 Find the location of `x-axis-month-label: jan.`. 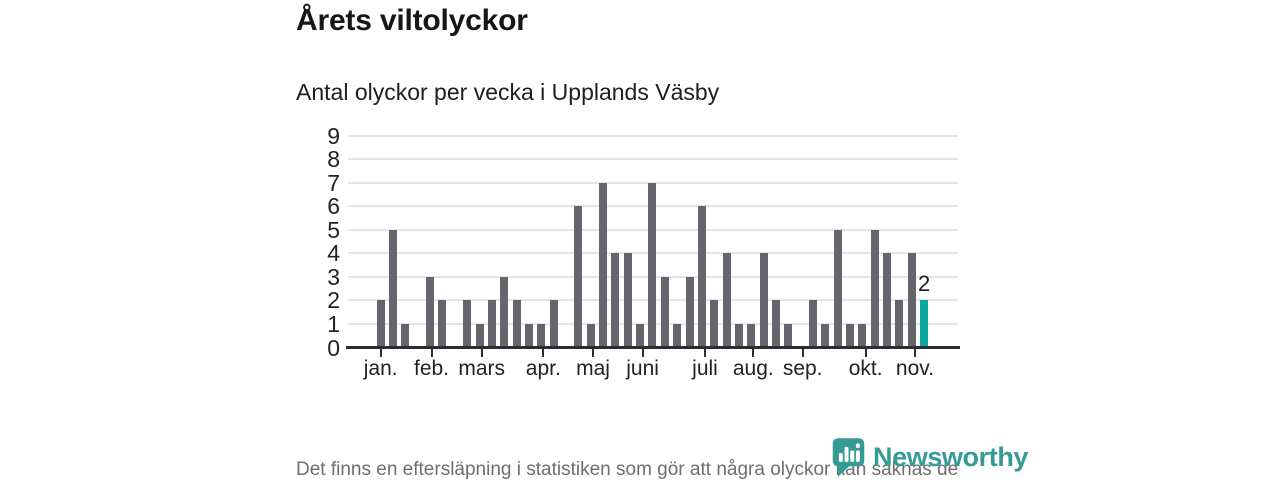

x-axis-month-label: jan. is located at coordinates (380, 368).